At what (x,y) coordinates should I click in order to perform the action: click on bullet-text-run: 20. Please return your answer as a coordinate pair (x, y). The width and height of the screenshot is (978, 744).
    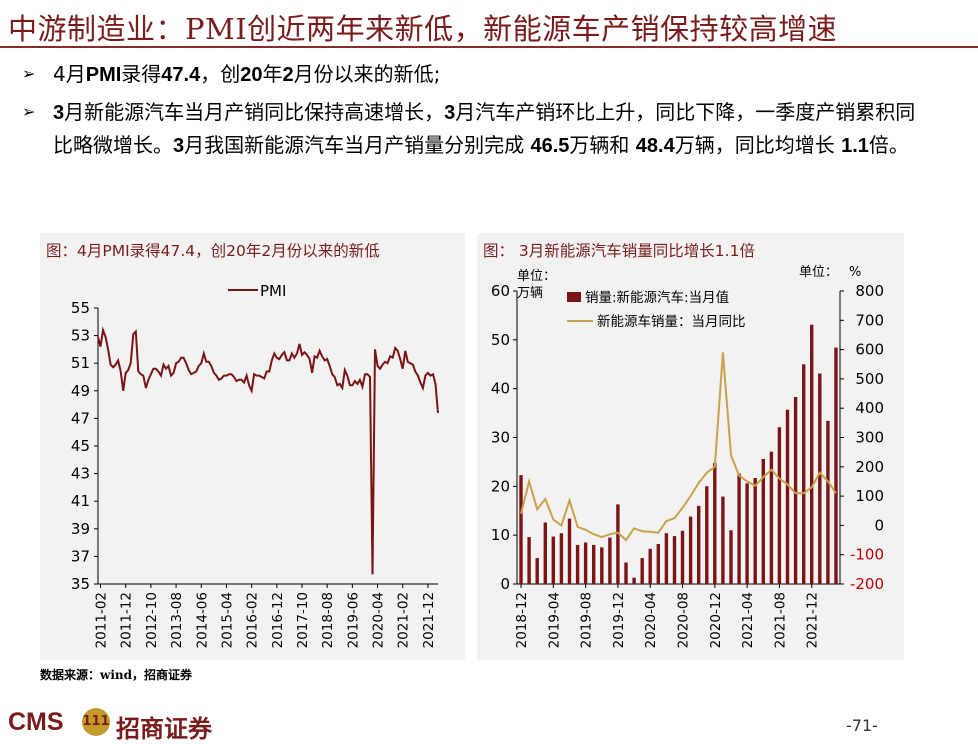
    Looking at the image, I should click on (251, 75).